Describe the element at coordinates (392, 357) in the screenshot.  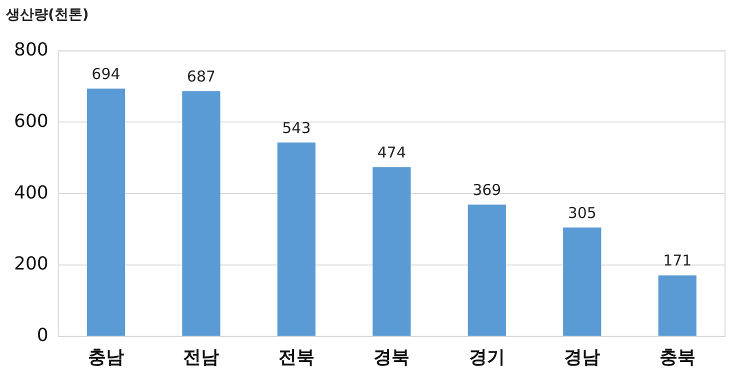
I see `x-tick-label: 경북` at that location.